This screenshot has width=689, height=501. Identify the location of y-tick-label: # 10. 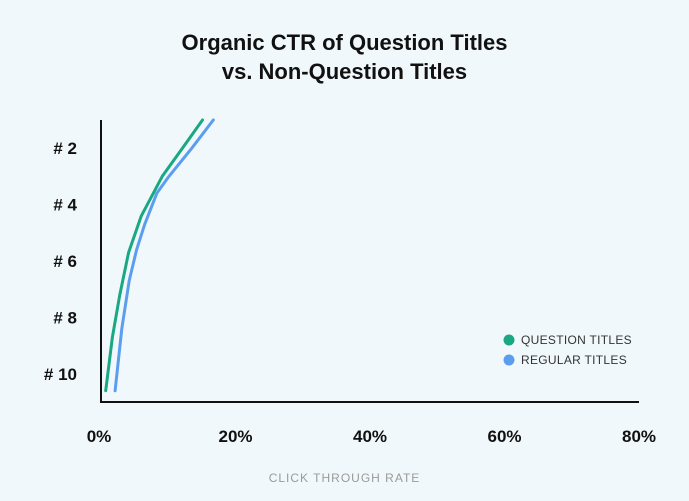
(60, 374).